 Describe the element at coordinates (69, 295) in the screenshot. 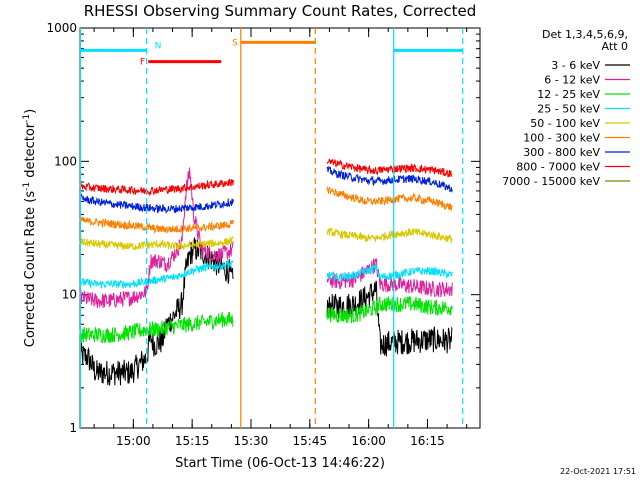

I see `y-tick-label: 10` at that location.